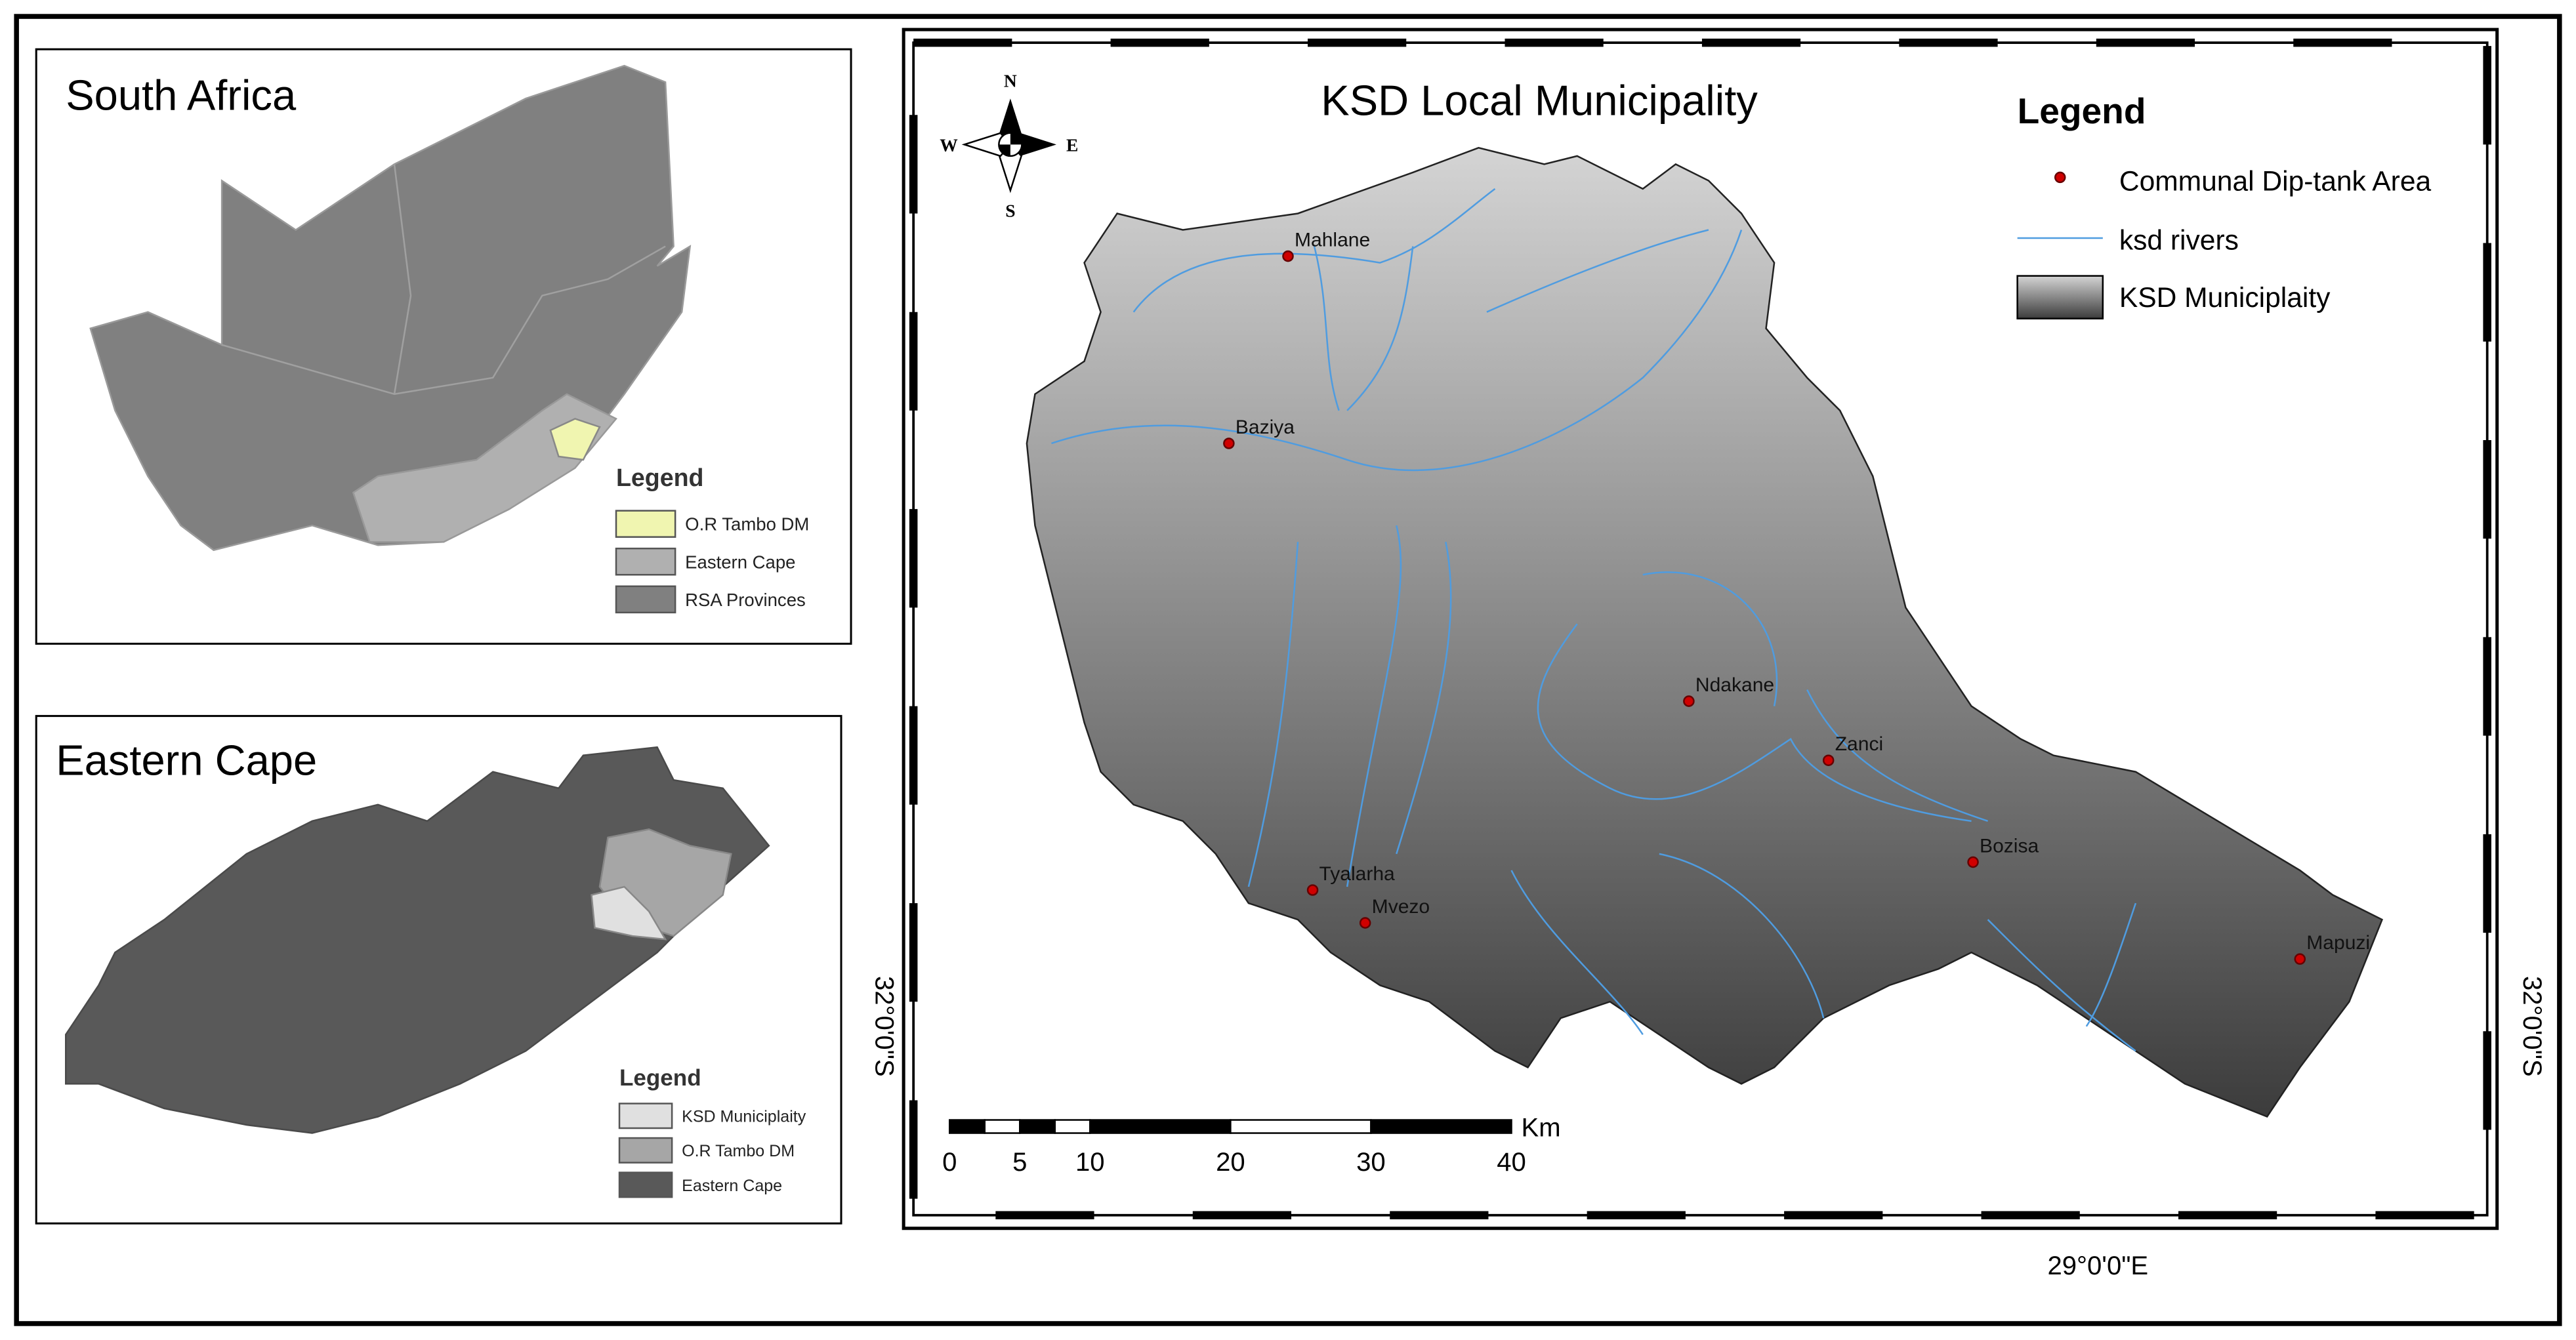  I want to click on scale-tick-label: 20, so click(1231, 1162).